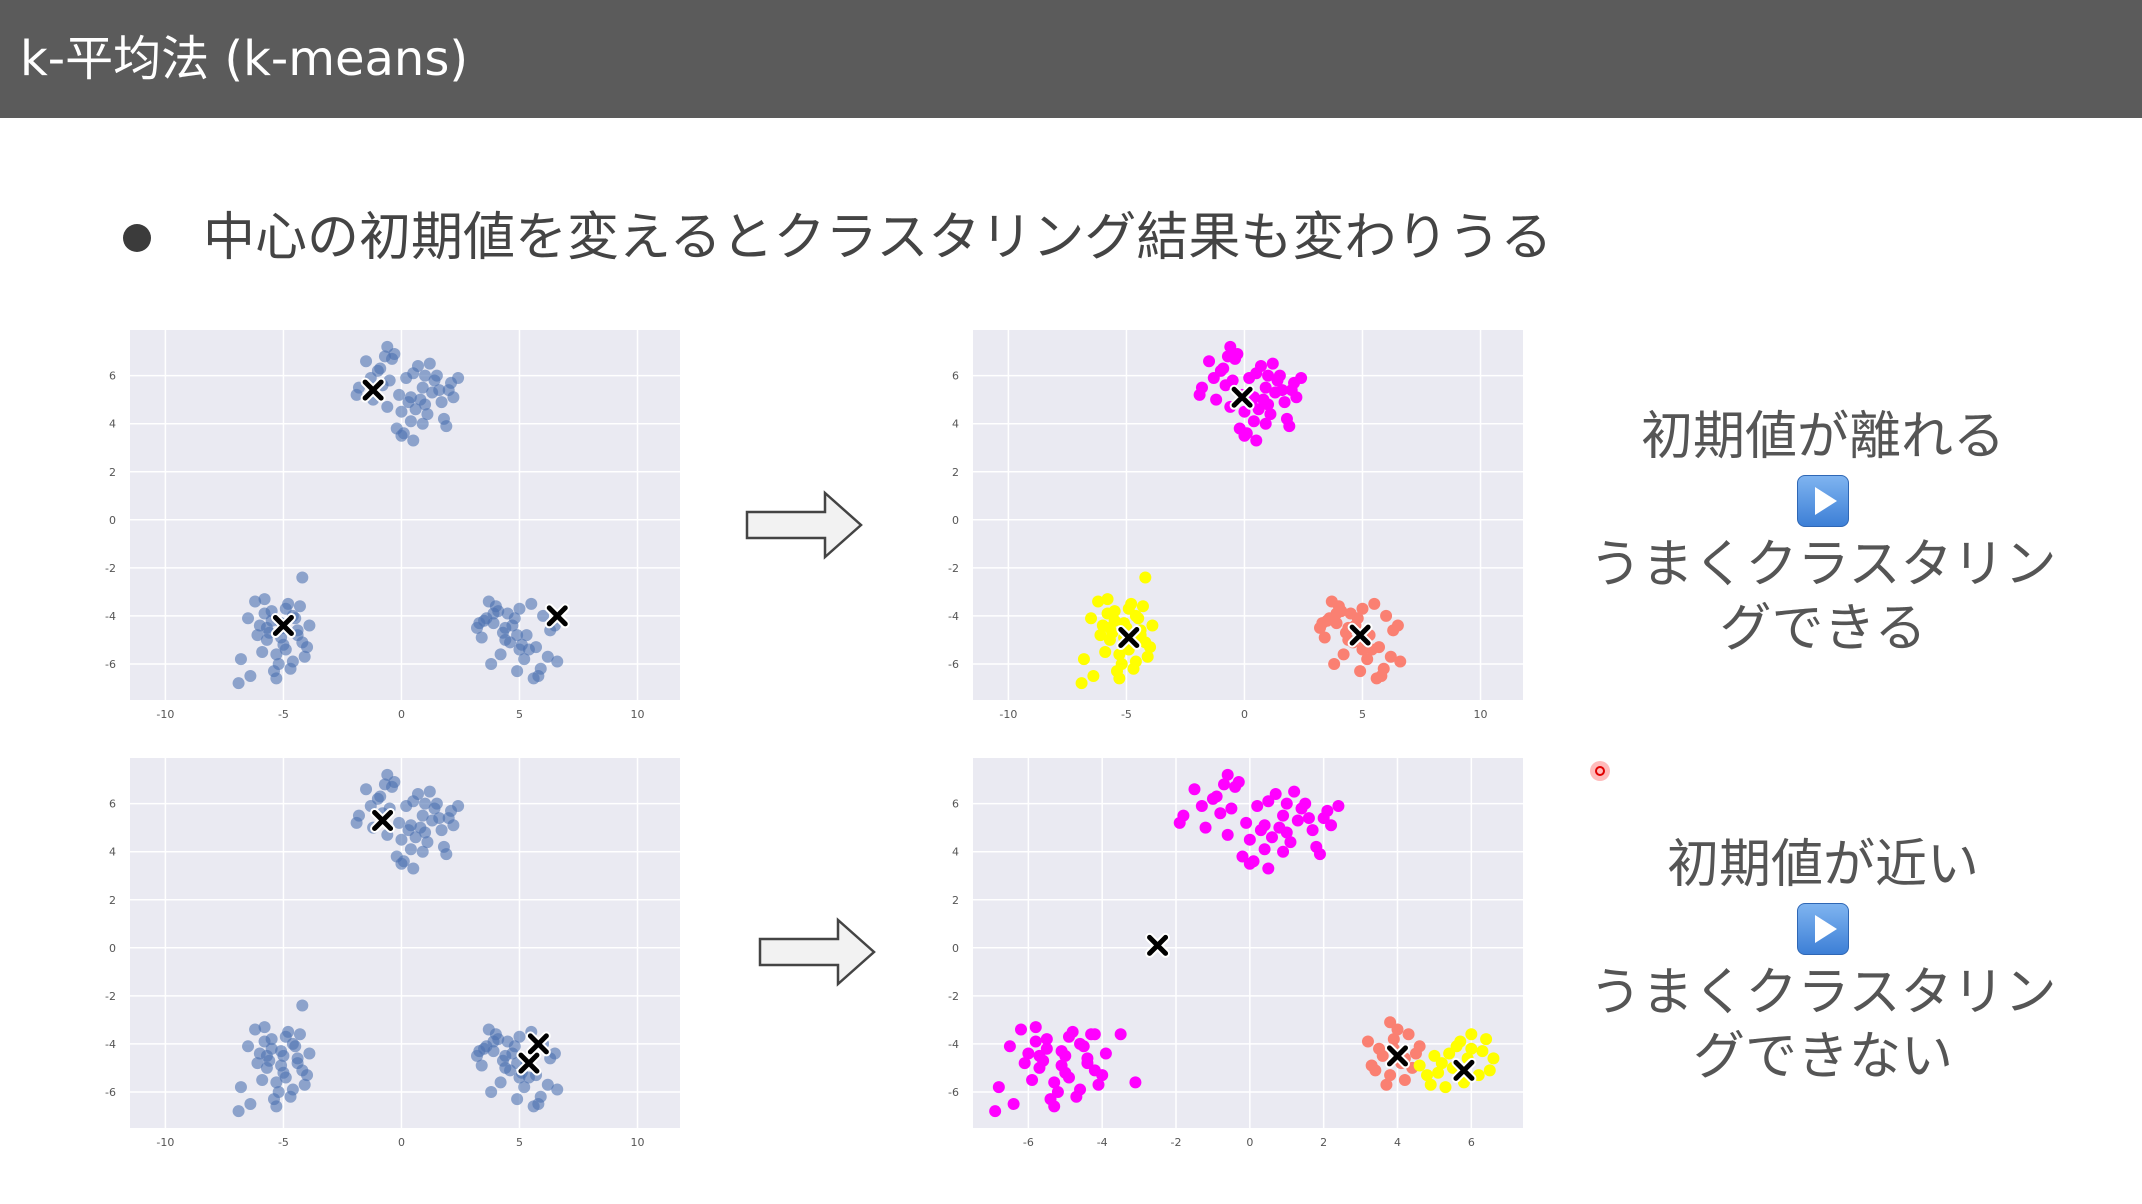 The width and height of the screenshot is (2142, 1204). What do you see at coordinates (401, 1142) in the screenshot?
I see `x-tick-label: 0` at bounding box center [401, 1142].